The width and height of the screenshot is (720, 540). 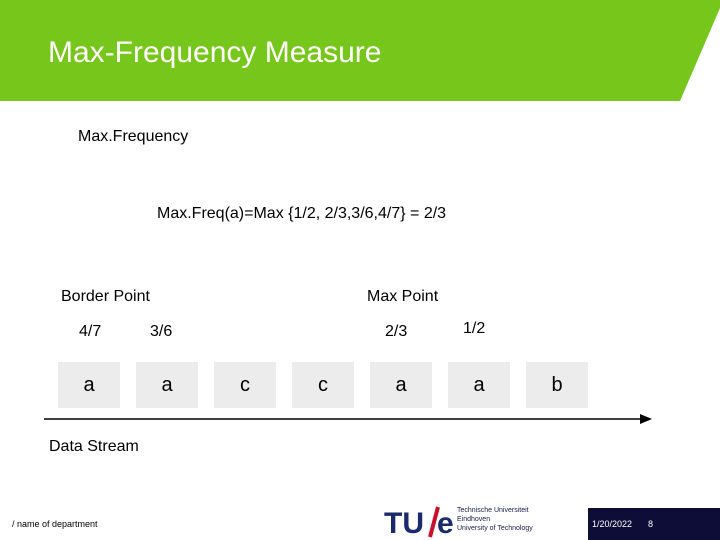 What do you see at coordinates (493, 510) in the screenshot?
I see `university-line: Technische Universiteit` at bounding box center [493, 510].